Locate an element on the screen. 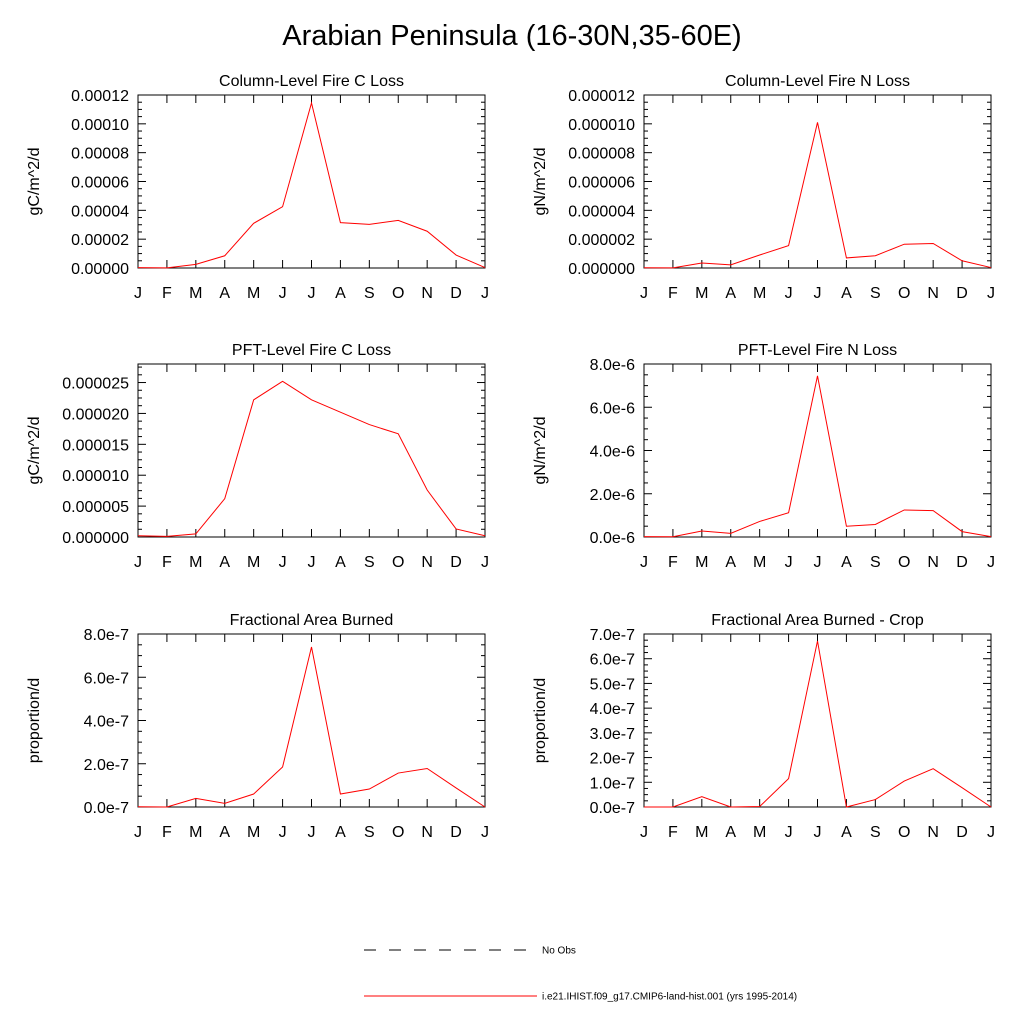 The image size is (1024, 1024). y-tick-label: 0.0e-7 is located at coordinates (612, 808).